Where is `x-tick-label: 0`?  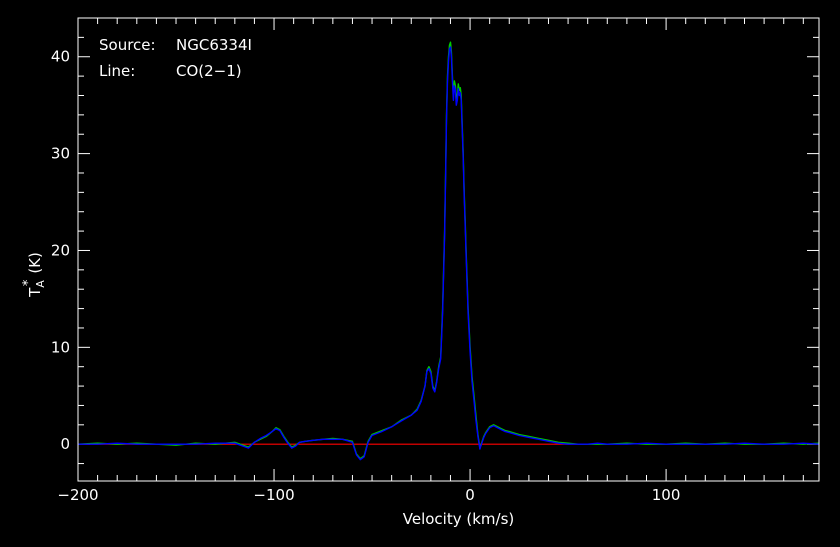
x-tick-label: 0 is located at coordinates (470, 495).